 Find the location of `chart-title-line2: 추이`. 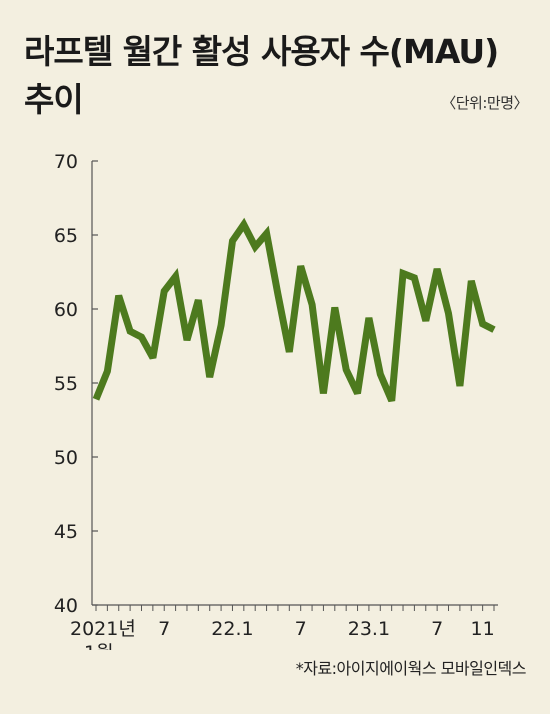

chart-title-line2: 추이 is located at coordinates (54, 99).